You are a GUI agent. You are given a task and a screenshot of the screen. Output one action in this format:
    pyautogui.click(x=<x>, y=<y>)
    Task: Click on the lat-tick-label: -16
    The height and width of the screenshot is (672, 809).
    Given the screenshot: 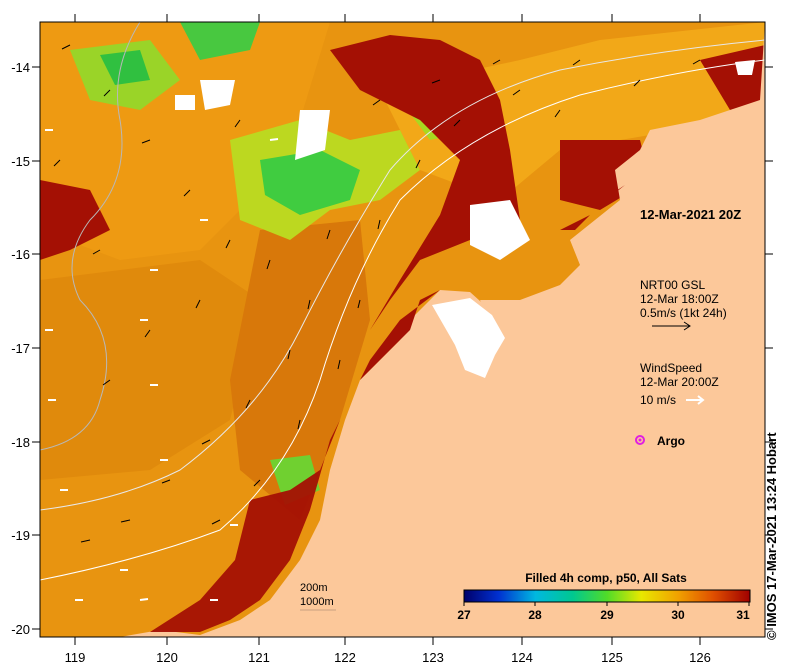 What is the action you would take?
    pyautogui.click(x=20, y=254)
    